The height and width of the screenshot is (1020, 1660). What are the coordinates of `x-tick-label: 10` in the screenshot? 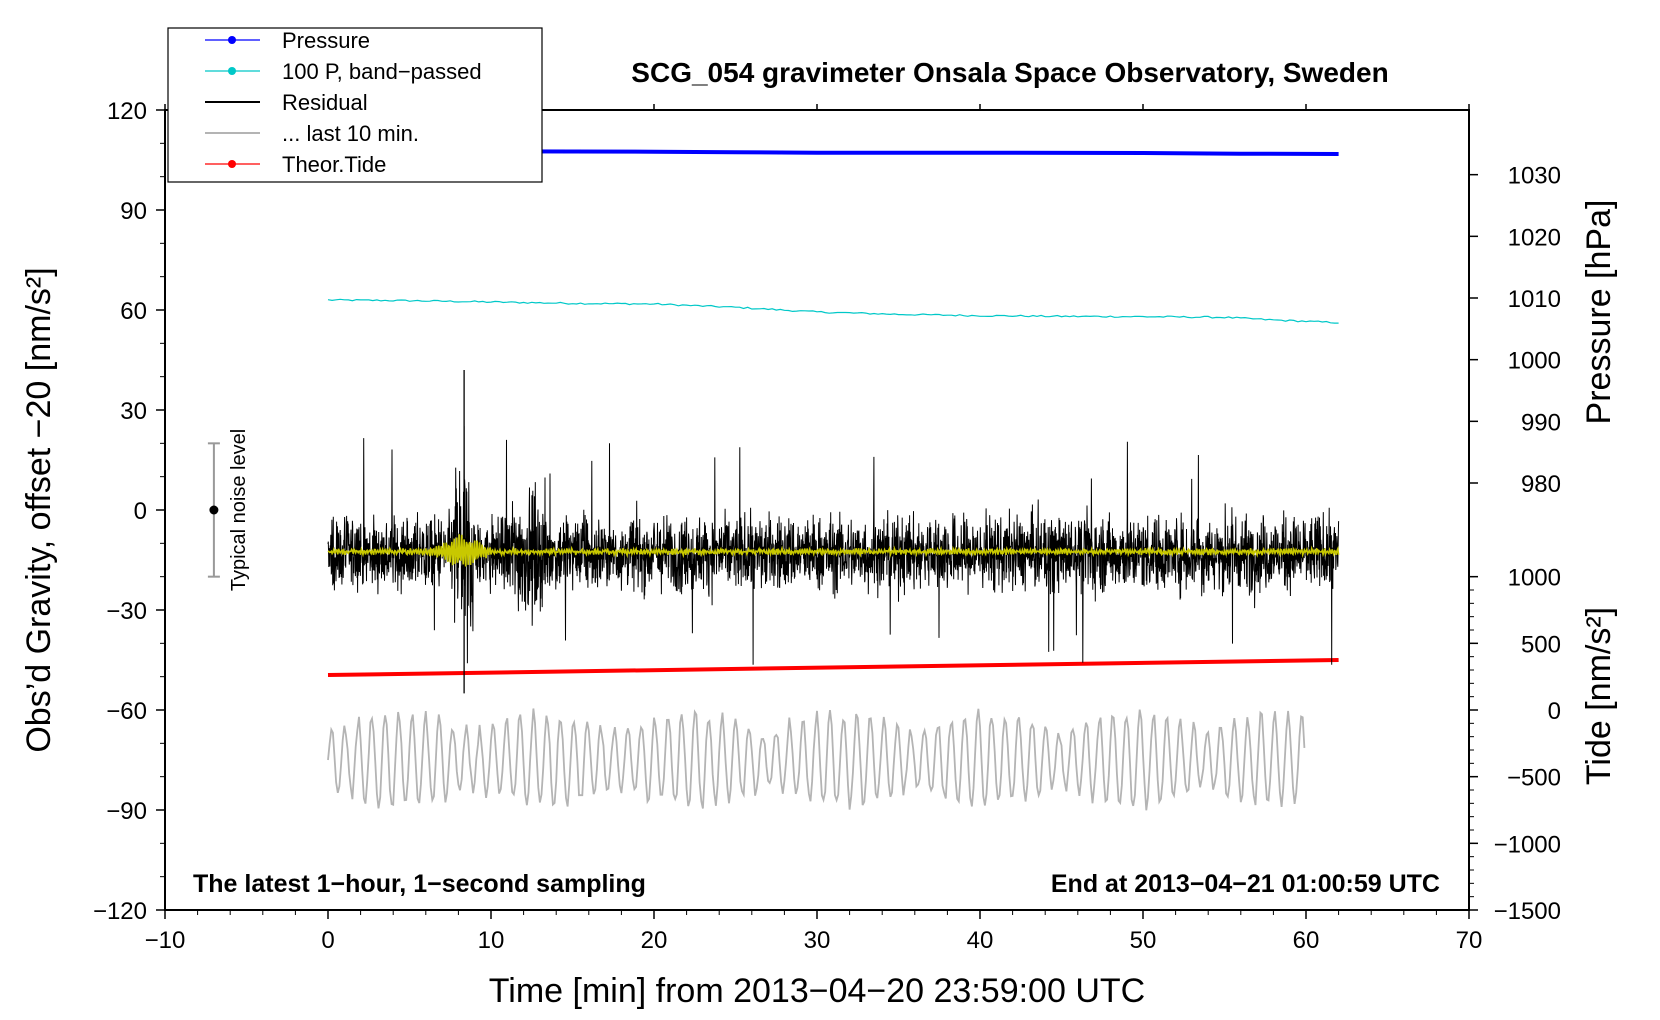 It's located at (491, 940).